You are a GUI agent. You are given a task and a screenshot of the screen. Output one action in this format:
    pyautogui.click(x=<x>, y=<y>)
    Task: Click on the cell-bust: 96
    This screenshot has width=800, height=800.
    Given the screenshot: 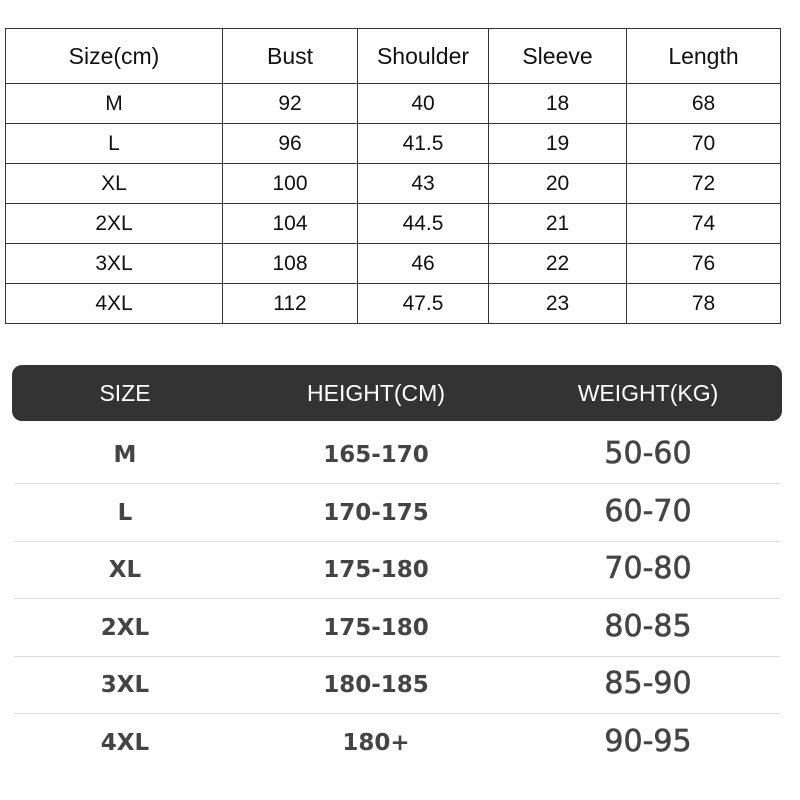 What is the action you would take?
    pyautogui.click(x=290, y=143)
    